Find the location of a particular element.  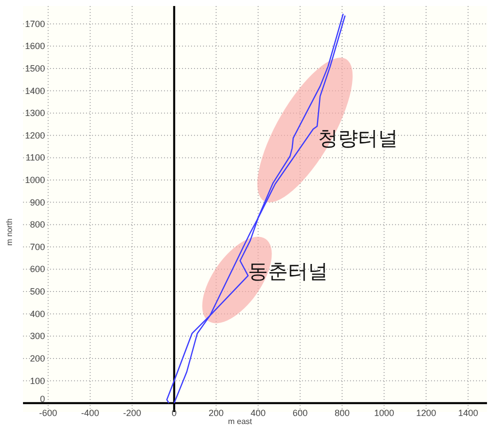

y-tick-label: 0 is located at coordinates (42, 399).